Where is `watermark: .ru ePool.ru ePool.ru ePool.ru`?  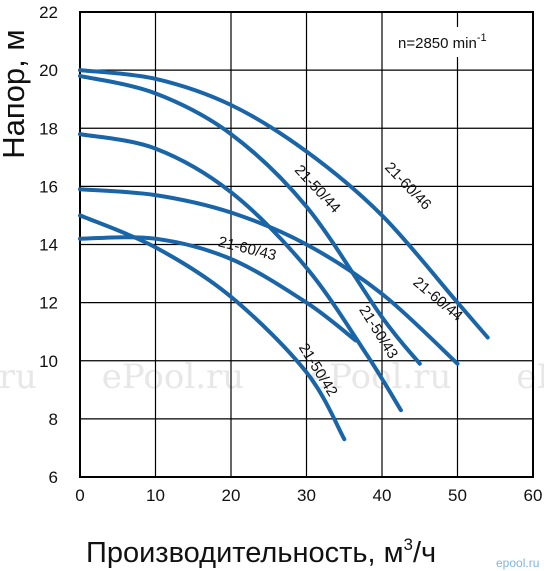
watermark: .ru ePool.ru ePool.ru ePool.ru is located at coordinates (272, 377).